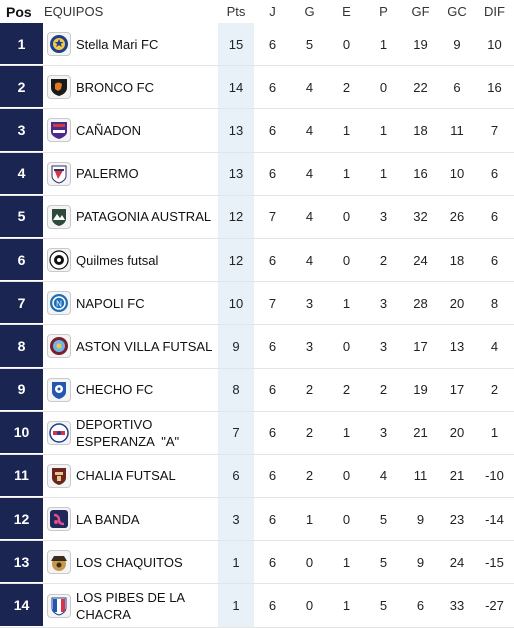  I want to click on team-name: LOS CHAQUITOS, so click(129, 562).